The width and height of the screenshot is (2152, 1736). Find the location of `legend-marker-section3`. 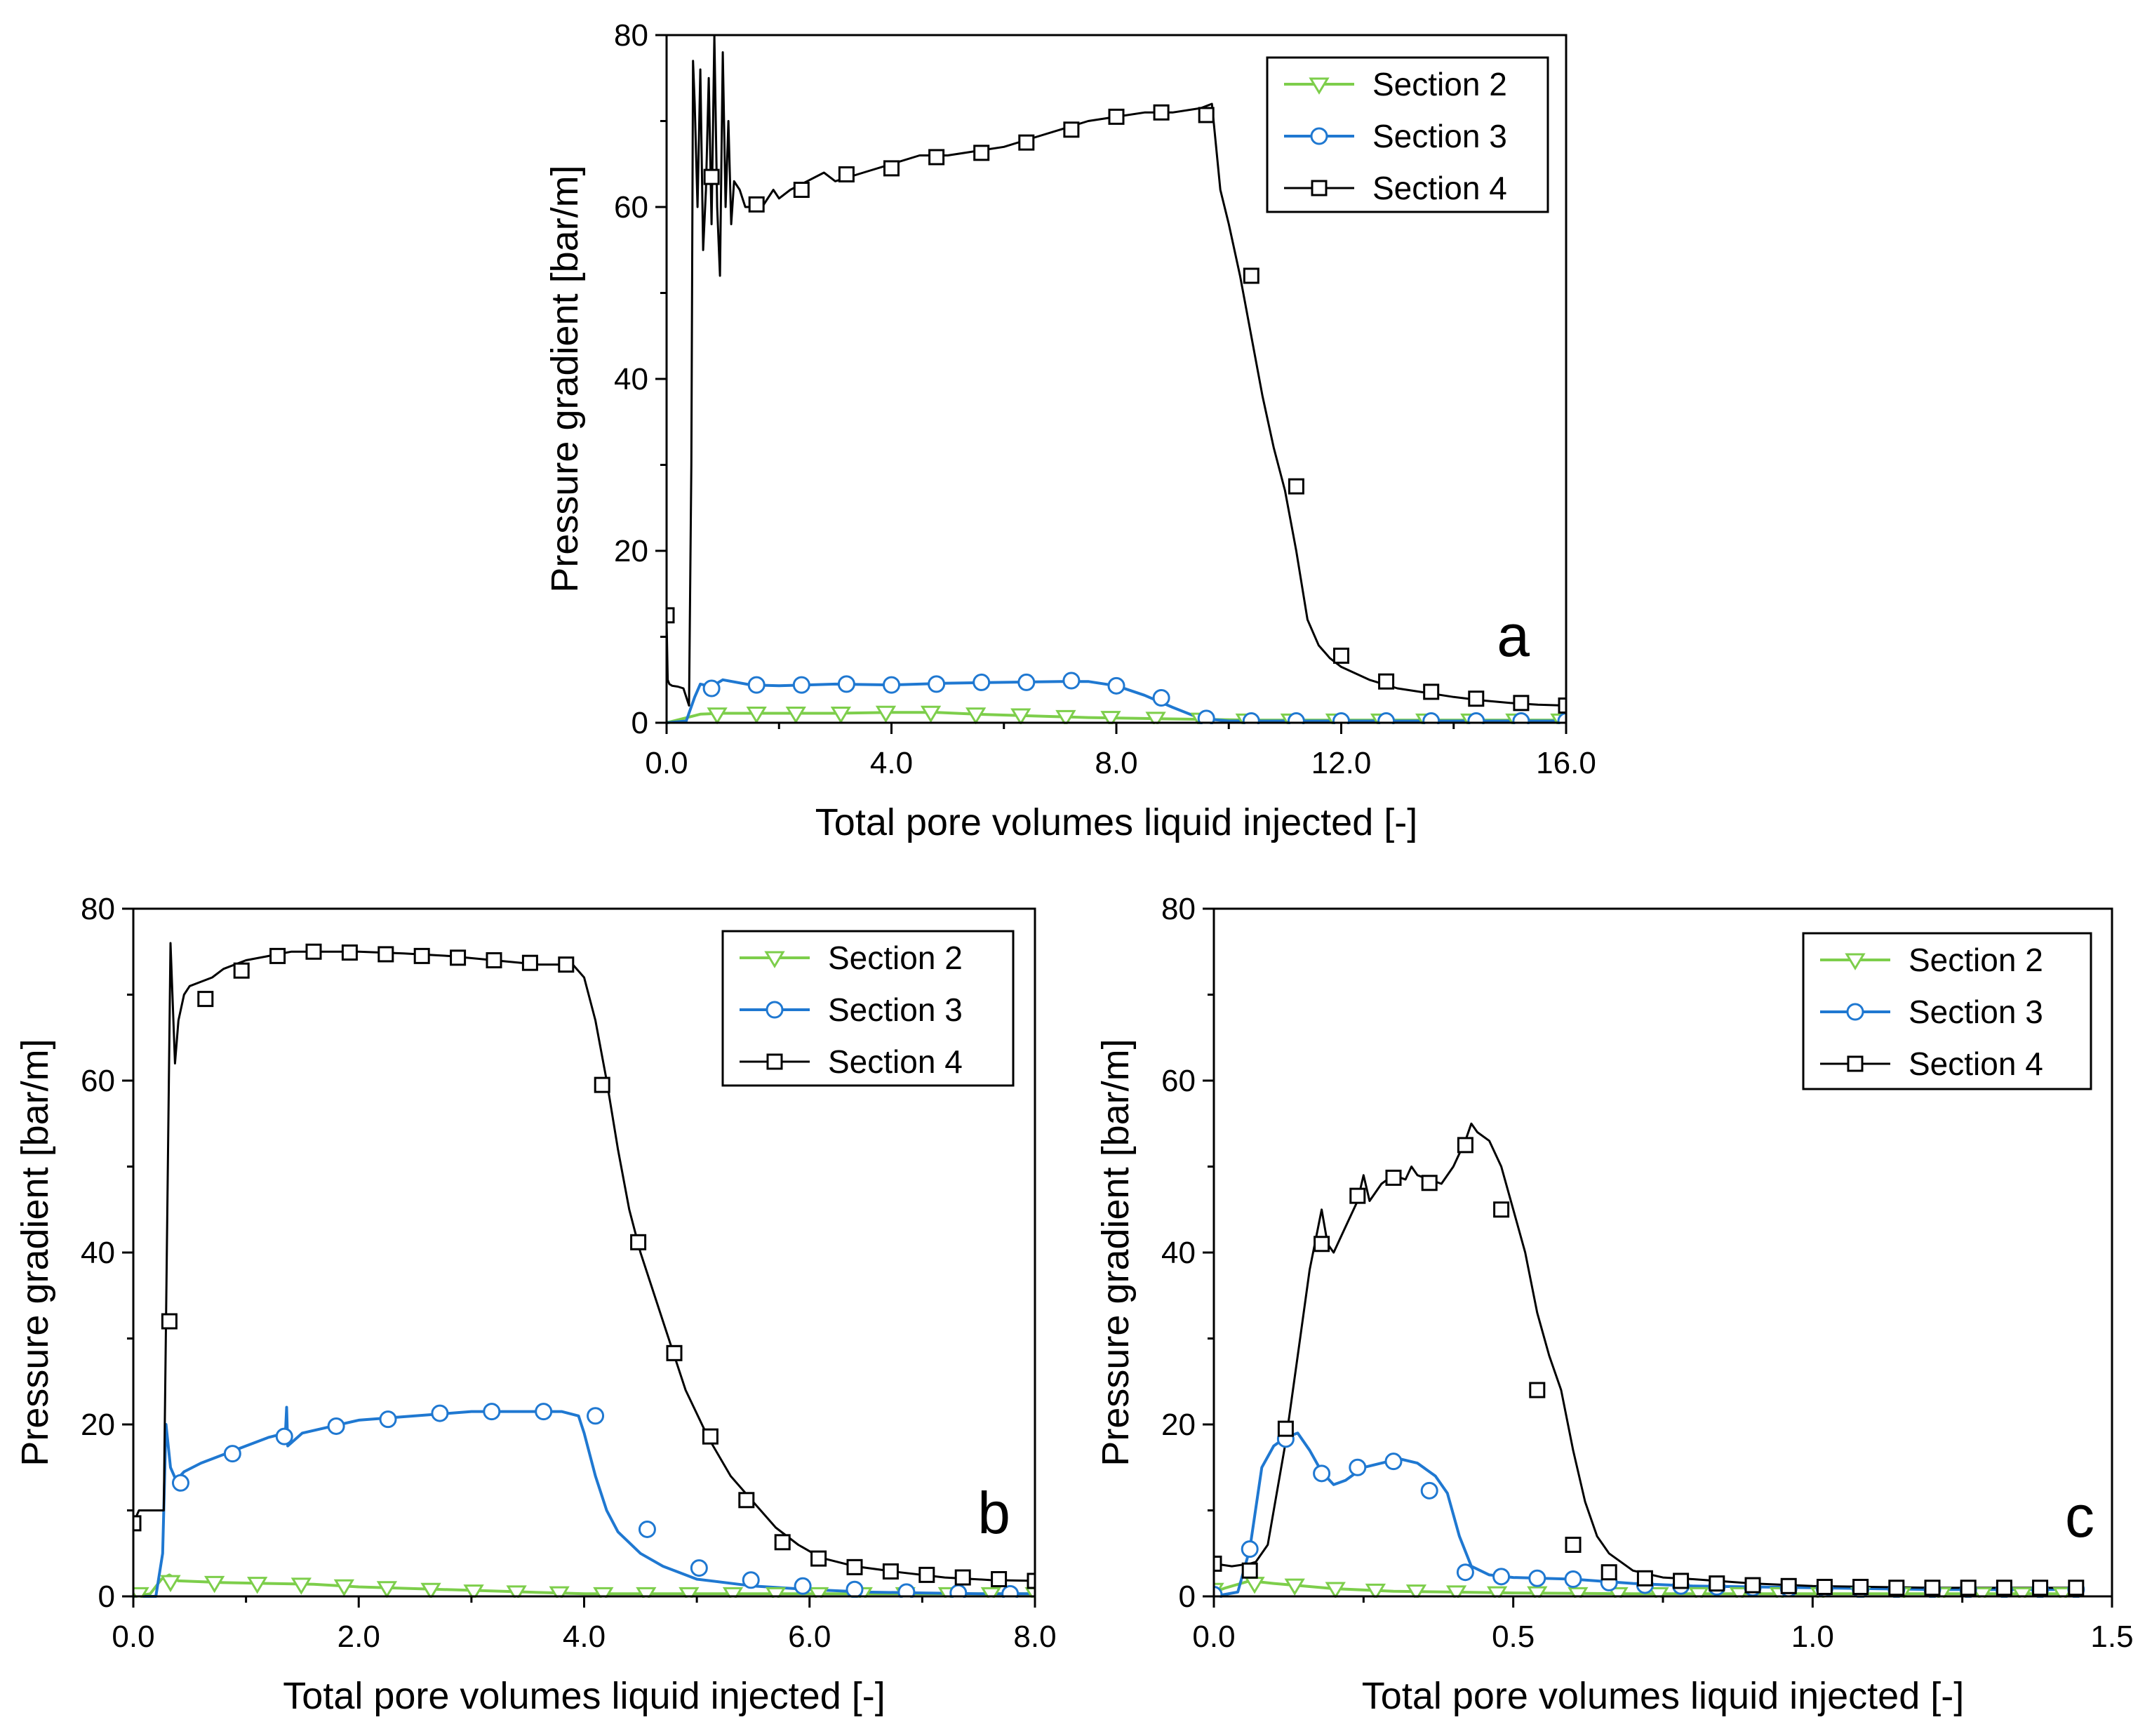

legend-marker-section3 is located at coordinates (775, 1010).